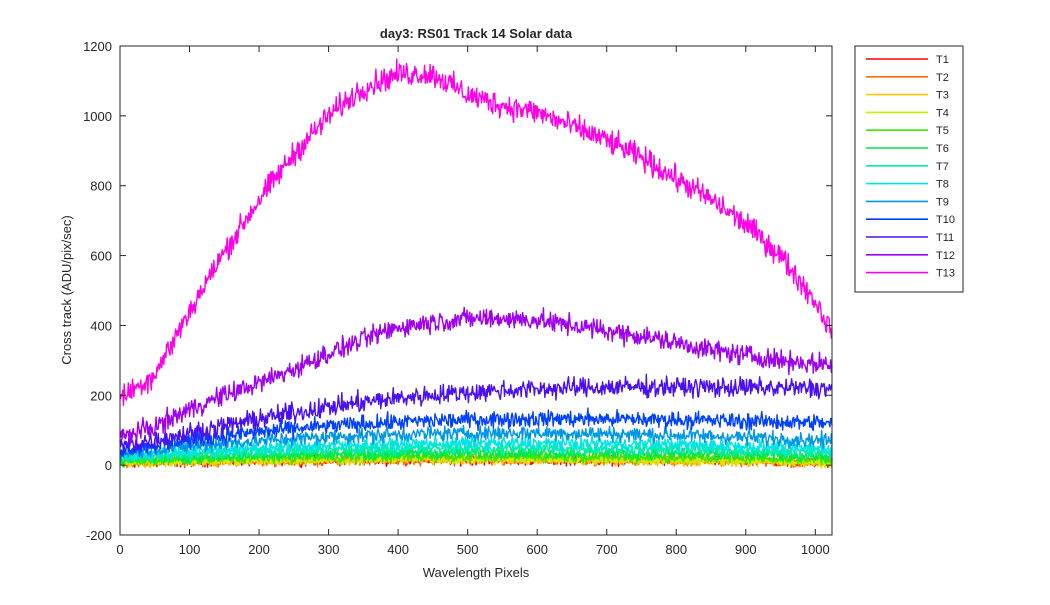 This screenshot has width=1050, height=605. What do you see at coordinates (945, 238) in the screenshot?
I see `legend-label-t11: T11` at bounding box center [945, 238].